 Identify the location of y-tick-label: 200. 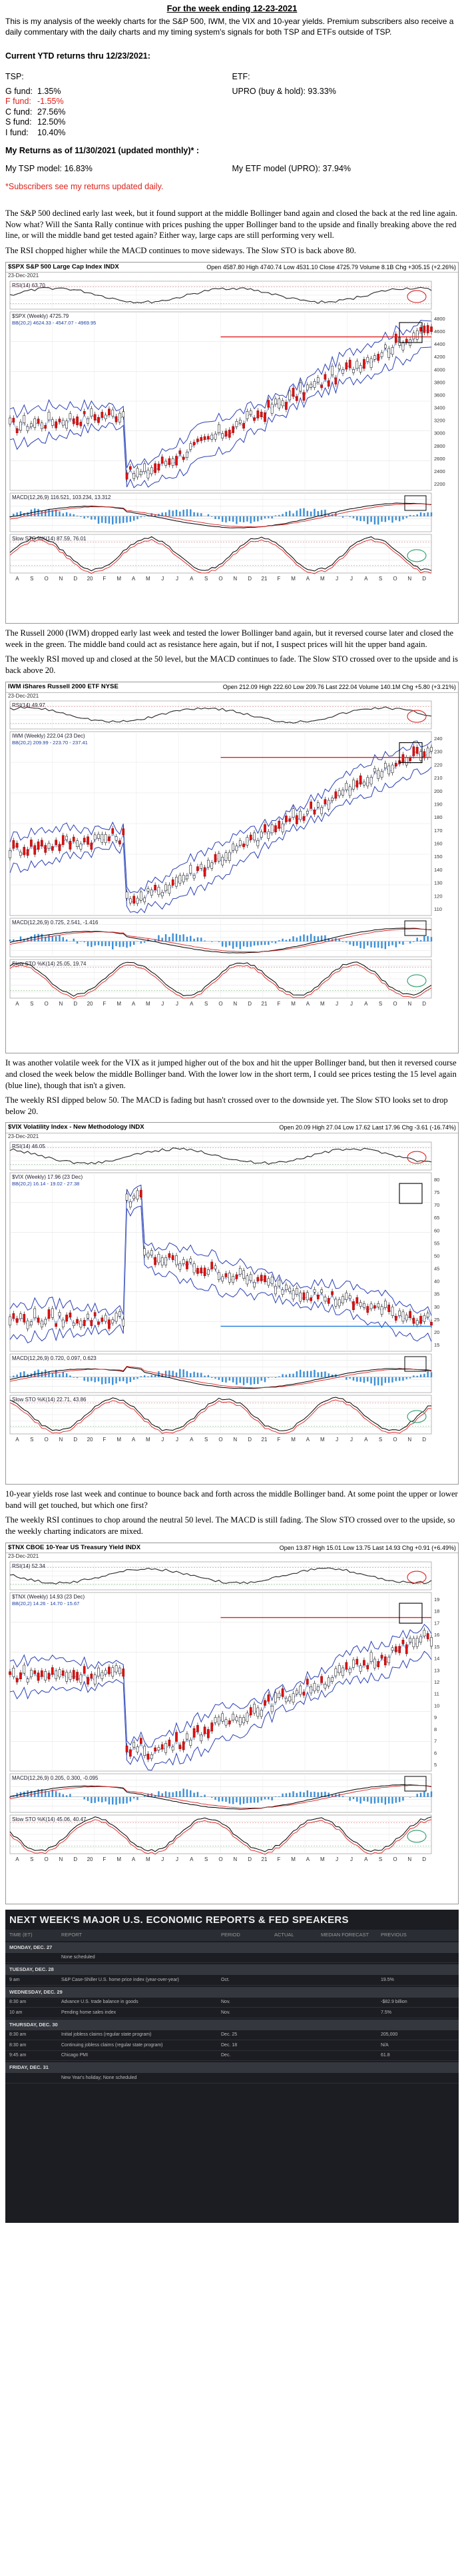
(438, 791).